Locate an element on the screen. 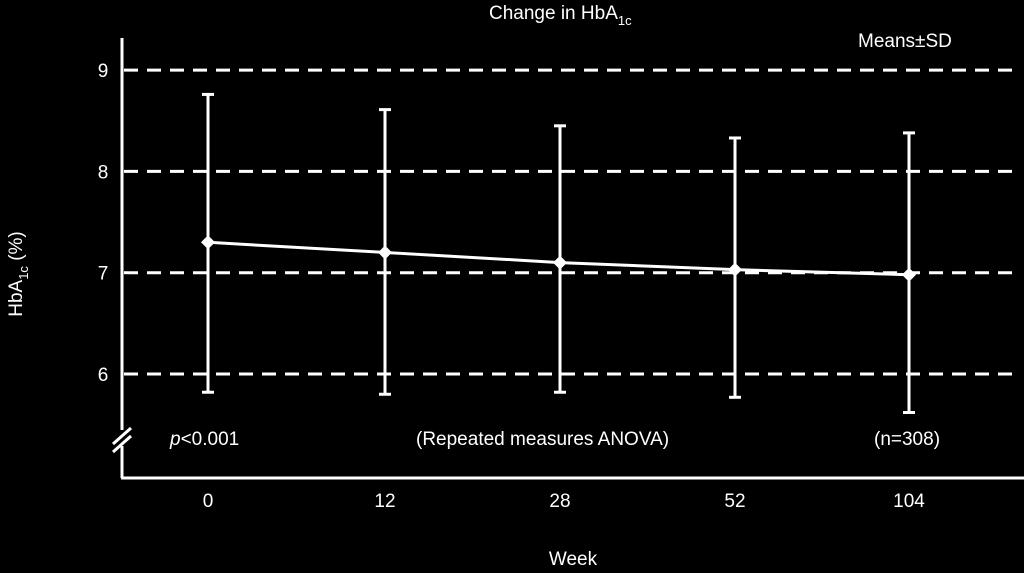 The image size is (1024, 573). series-mean is located at coordinates (558, 258).